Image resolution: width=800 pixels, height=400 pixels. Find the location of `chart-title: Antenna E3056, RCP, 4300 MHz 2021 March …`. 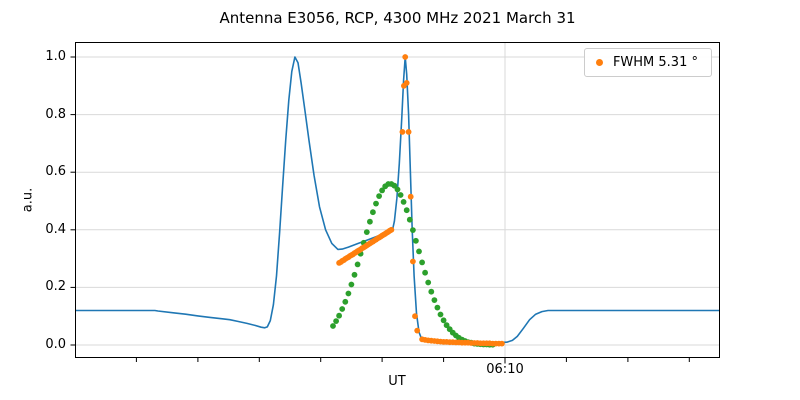

chart-title: Antenna E3056, RCP, 4300 MHz 2021 March … is located at coordinates (397, 18).